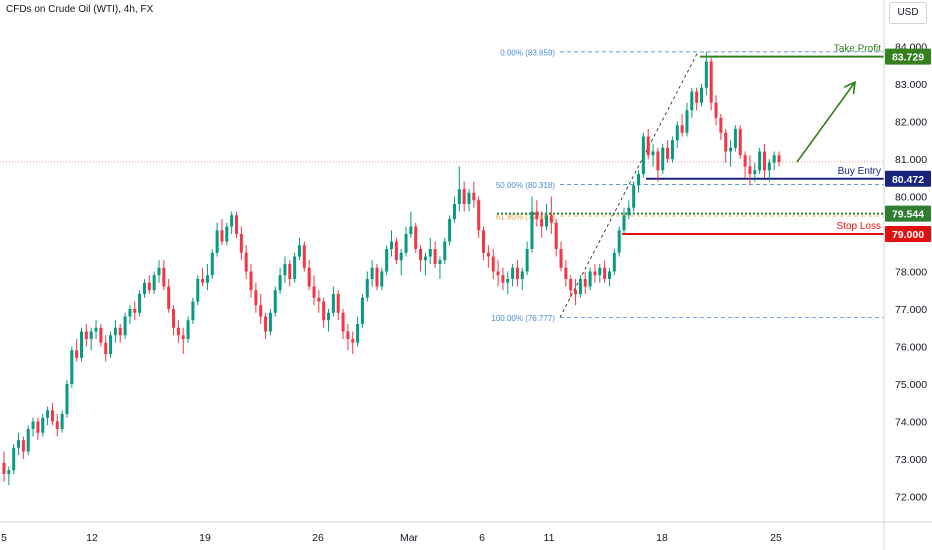 Image resolution: width=932 pixels, height=550 pixels. What do you see at coordinates (205, 538) in the screenshot?
I see `time-tick-label: 19` at bounding box center [205, 538].